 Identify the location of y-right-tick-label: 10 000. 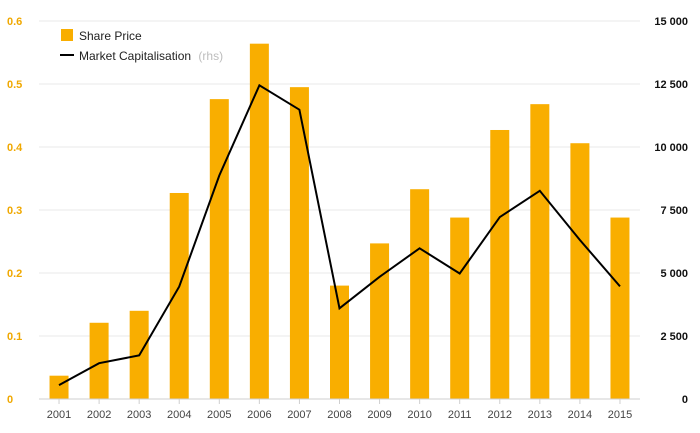
(671, 148).